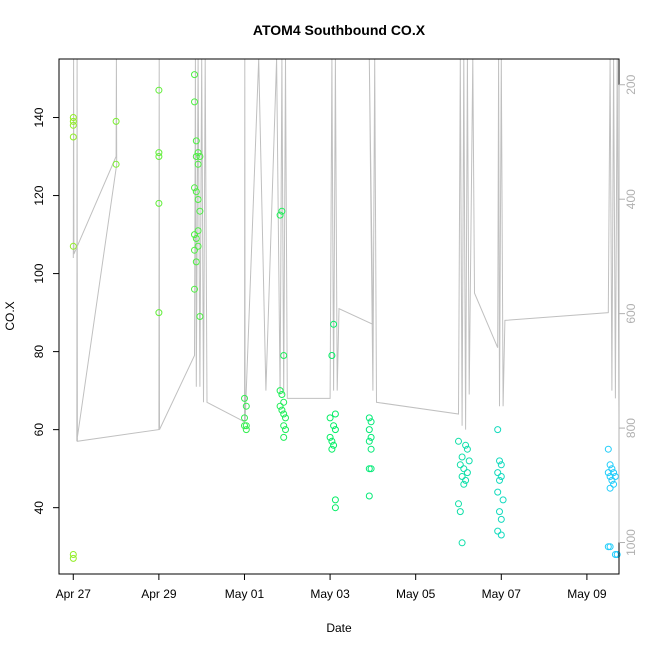  What do you see at coordinates (39, 117) in the screenshot?
I see `y-tick-label: 140` at bounding box center [39, 117].